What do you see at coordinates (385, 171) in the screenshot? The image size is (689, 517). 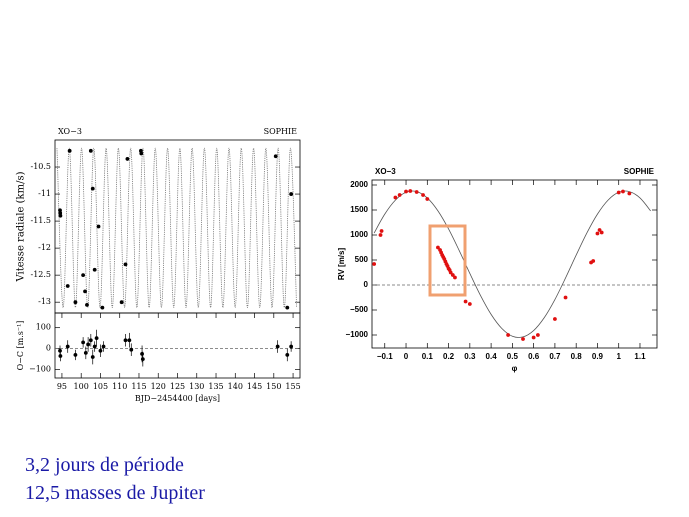 I see `chart-annotation: XO−3` at bounding box center [385, 171].